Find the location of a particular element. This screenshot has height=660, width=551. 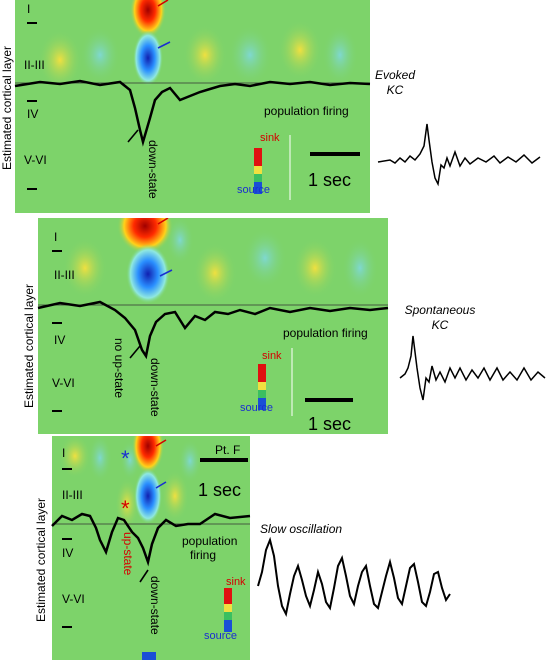

no-up-state-label: no up-state is located at coordinates (119, 368).